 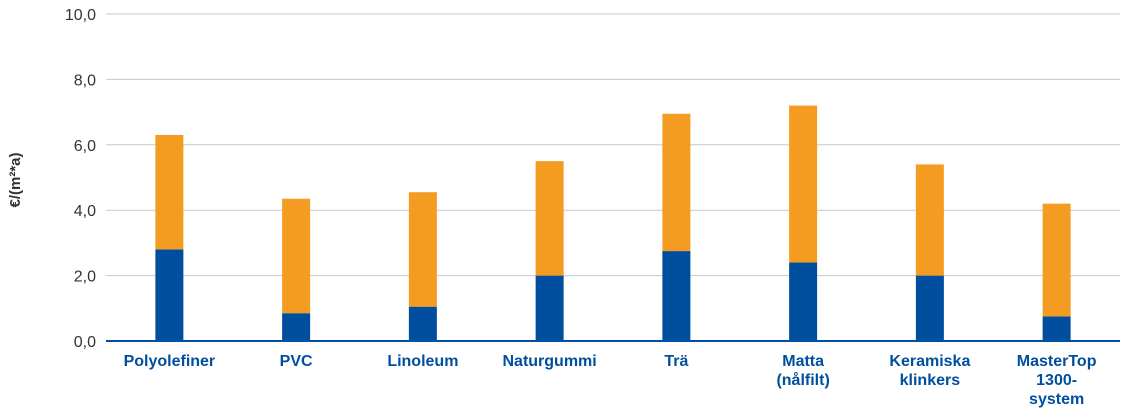 What do you see at coordinates (296, 361) in the screenshot?
I see `x-tick-label: PVC` at bounding box center [296, 361].